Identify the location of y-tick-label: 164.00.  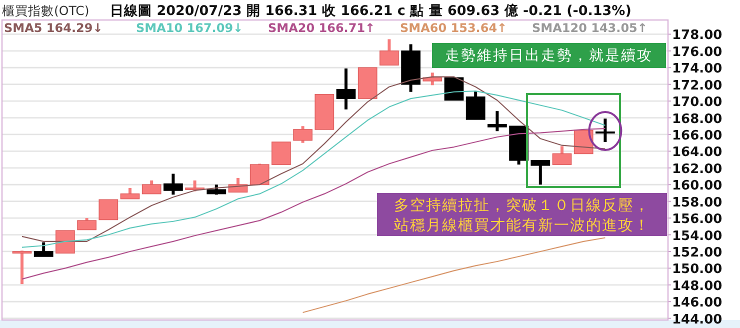
(697, 152).